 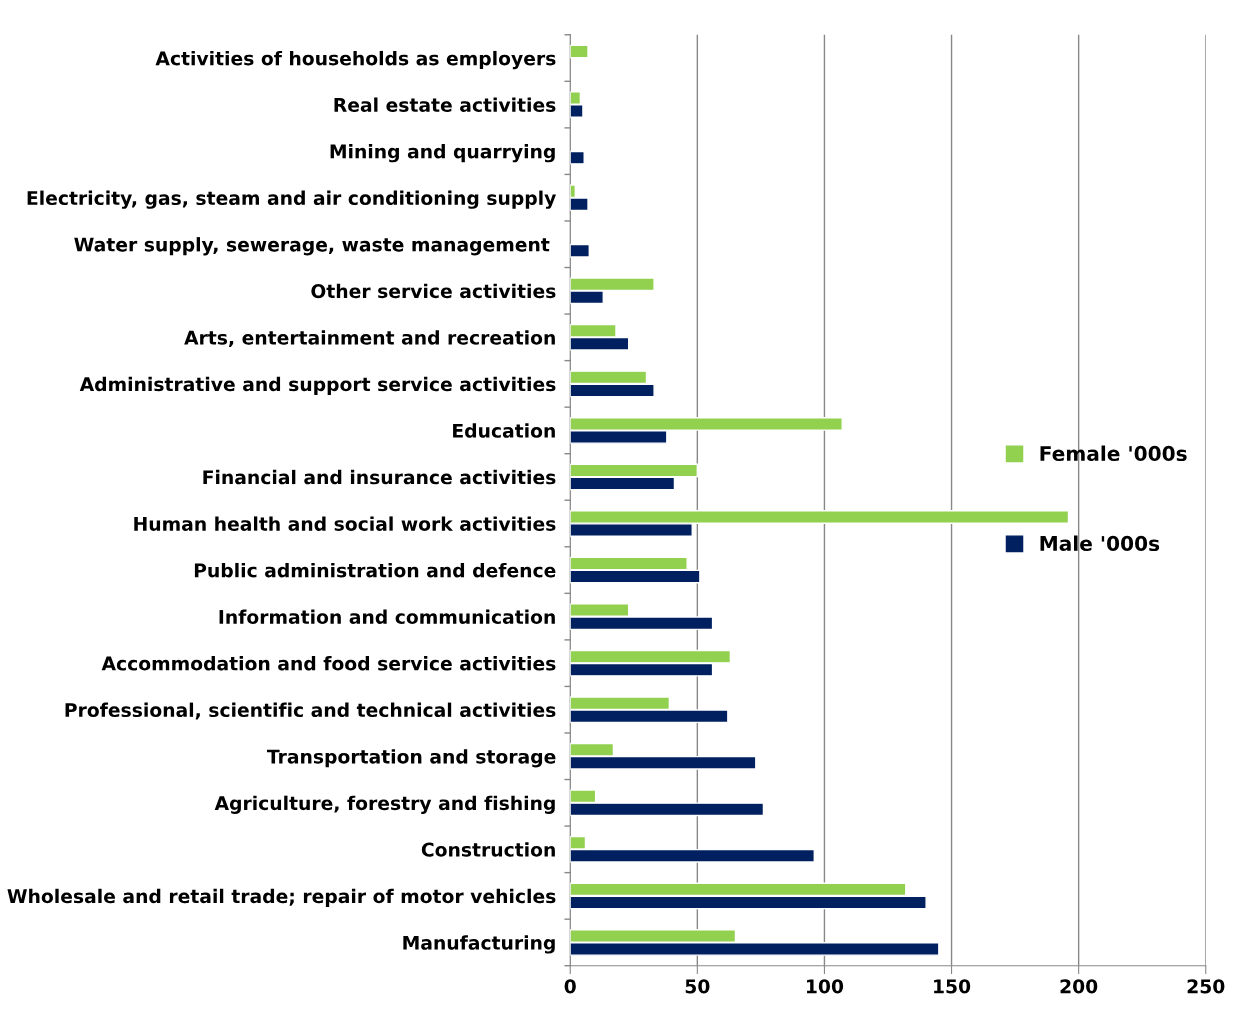 I want to click on y-tick-label: Manufacturing, so click(x=479, y=944).